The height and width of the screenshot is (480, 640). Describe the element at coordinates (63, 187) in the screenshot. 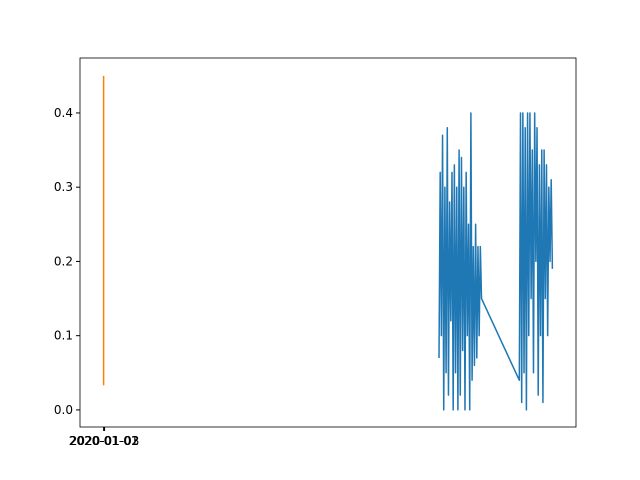

I see `y-tick-label: 0.3` at that location.